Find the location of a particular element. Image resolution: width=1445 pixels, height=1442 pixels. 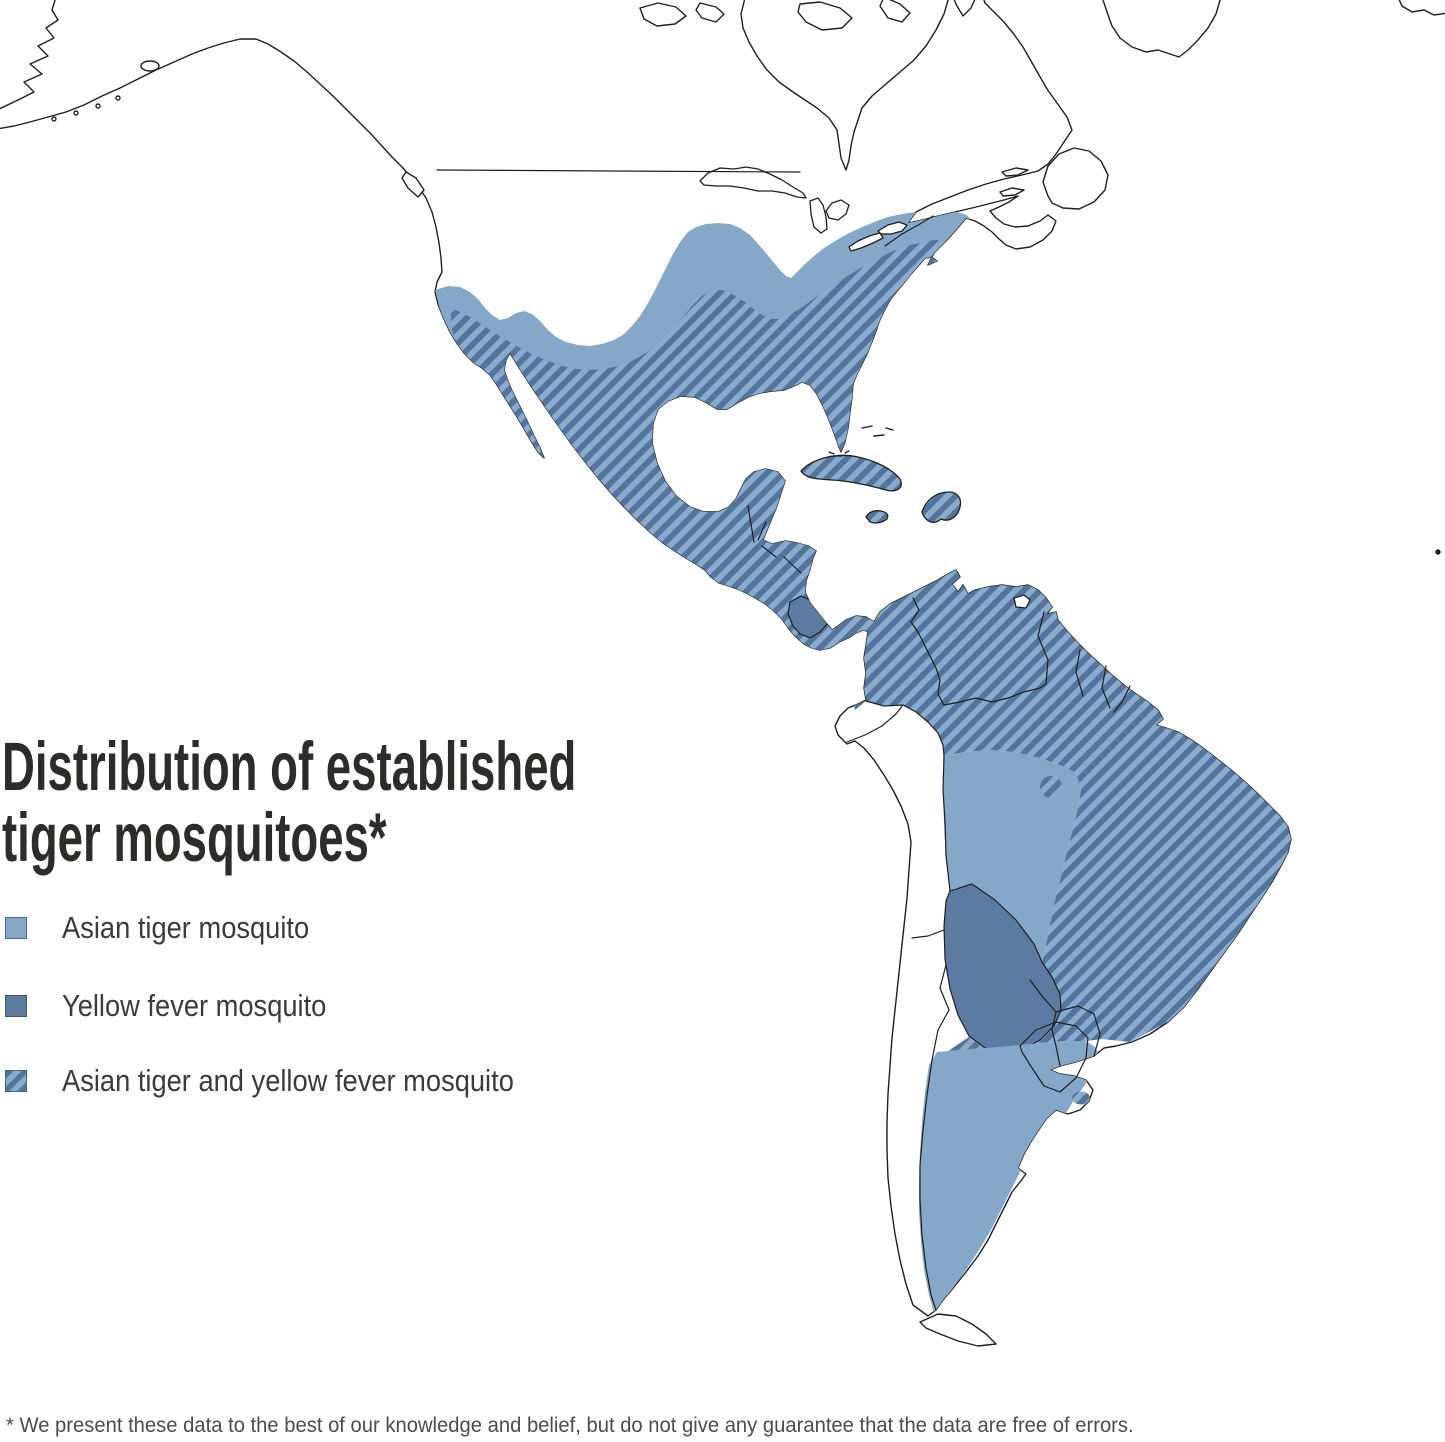

venezuela-brazil-border is located at coordinates (995, 694).